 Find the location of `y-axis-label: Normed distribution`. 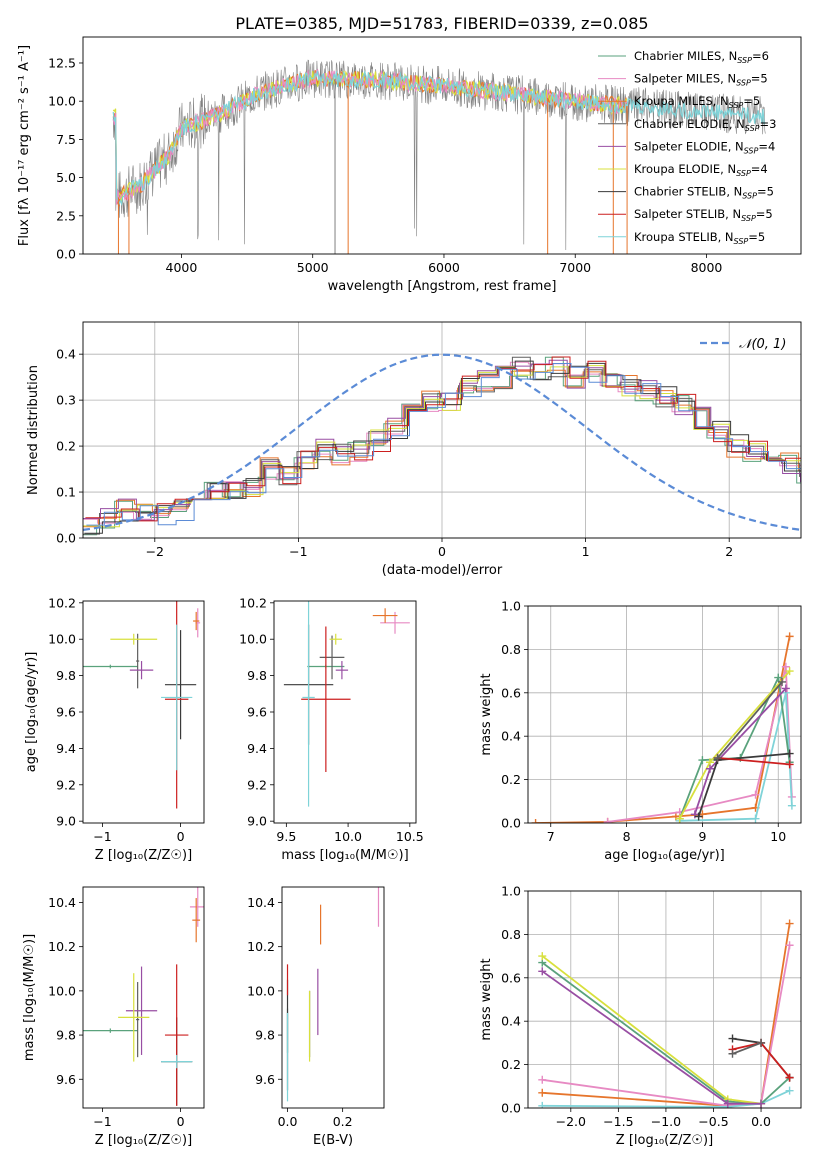

y-axis-label: Normed distribution is located at coordinates (33, 430).